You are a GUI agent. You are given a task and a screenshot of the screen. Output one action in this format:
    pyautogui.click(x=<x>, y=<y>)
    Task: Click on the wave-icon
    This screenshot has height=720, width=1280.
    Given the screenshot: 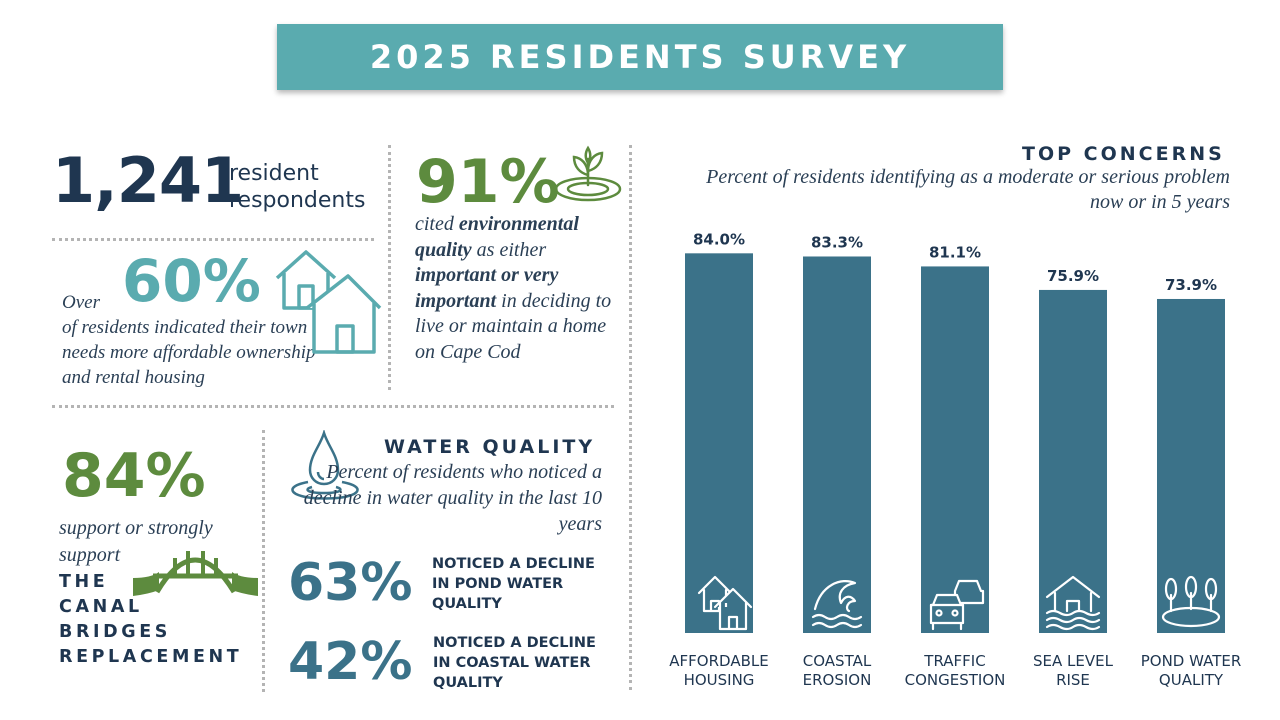 What is the action you would take?
    pyautogui.click(x=837, y=604)
    